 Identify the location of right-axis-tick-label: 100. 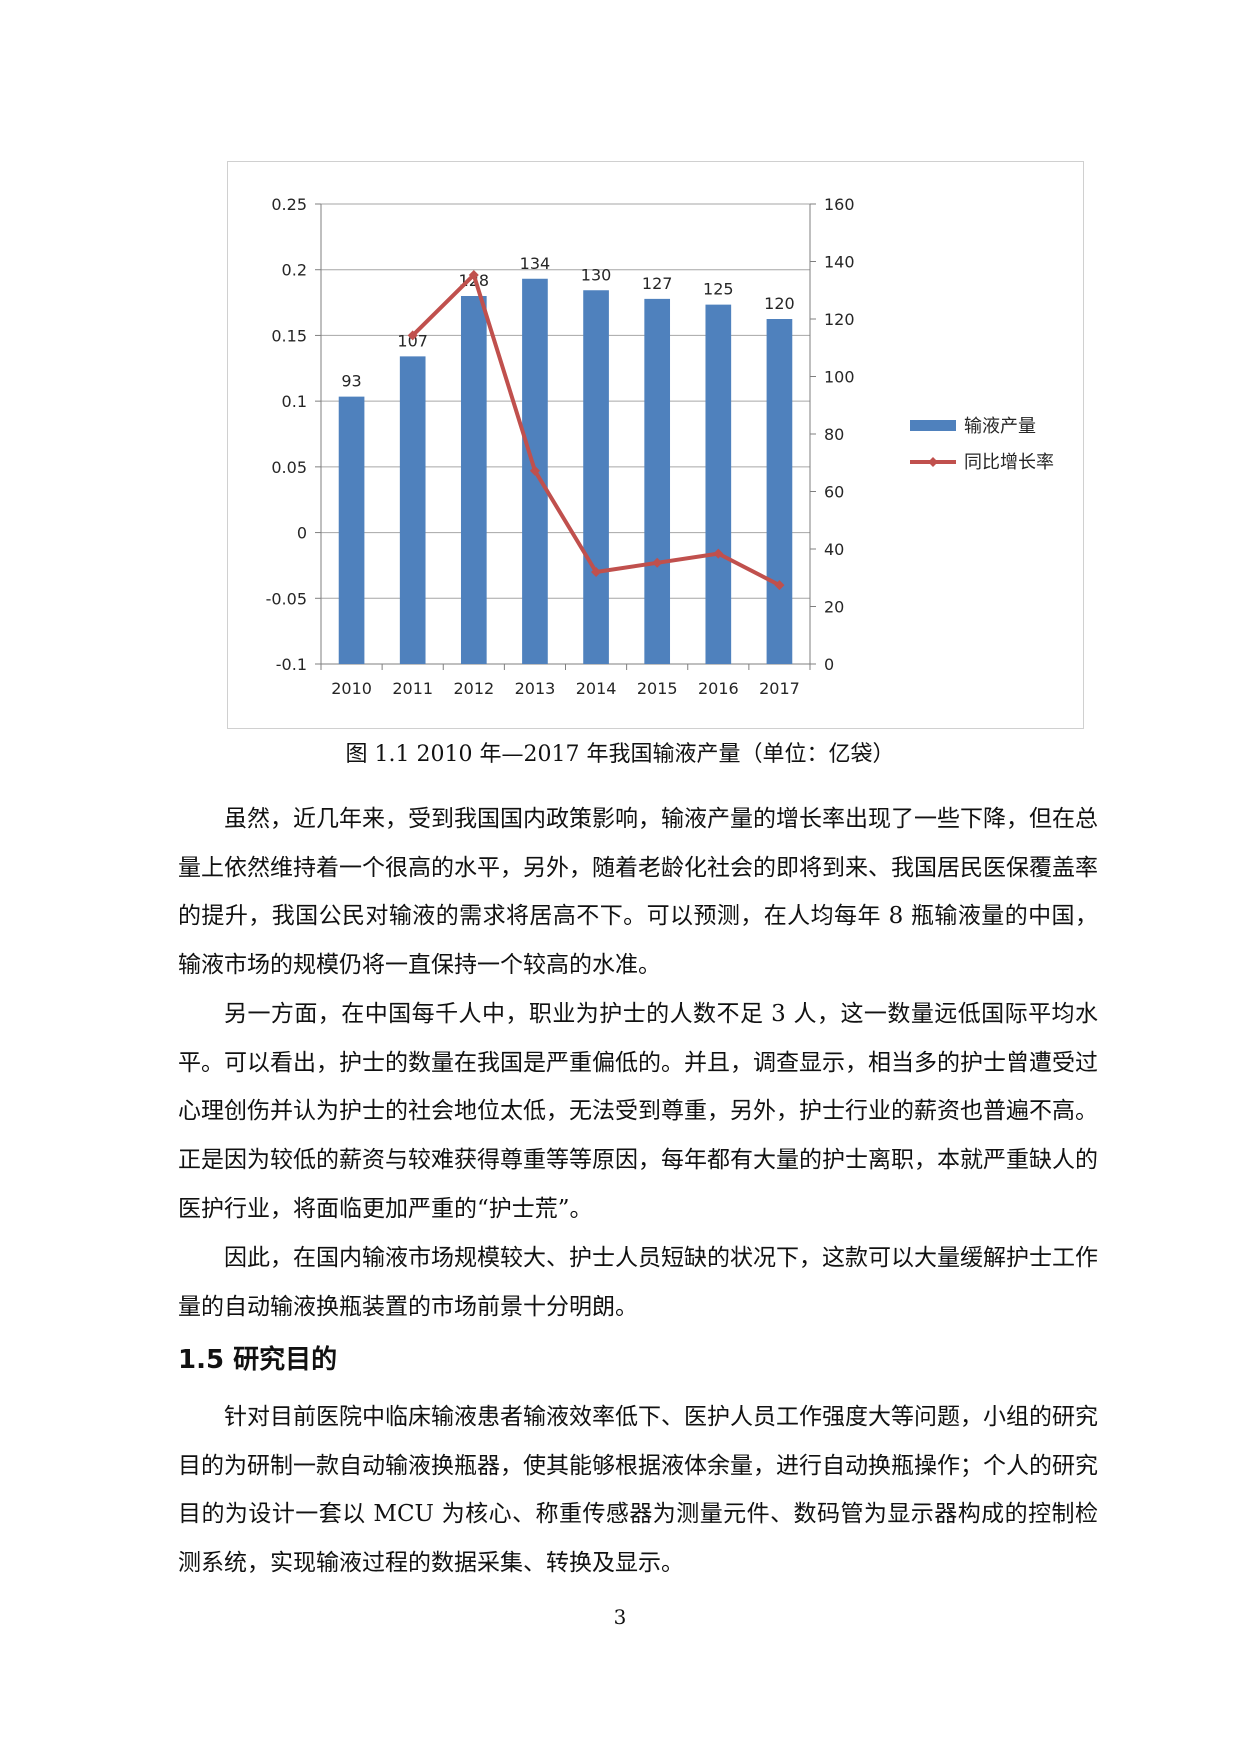
(839, 377).